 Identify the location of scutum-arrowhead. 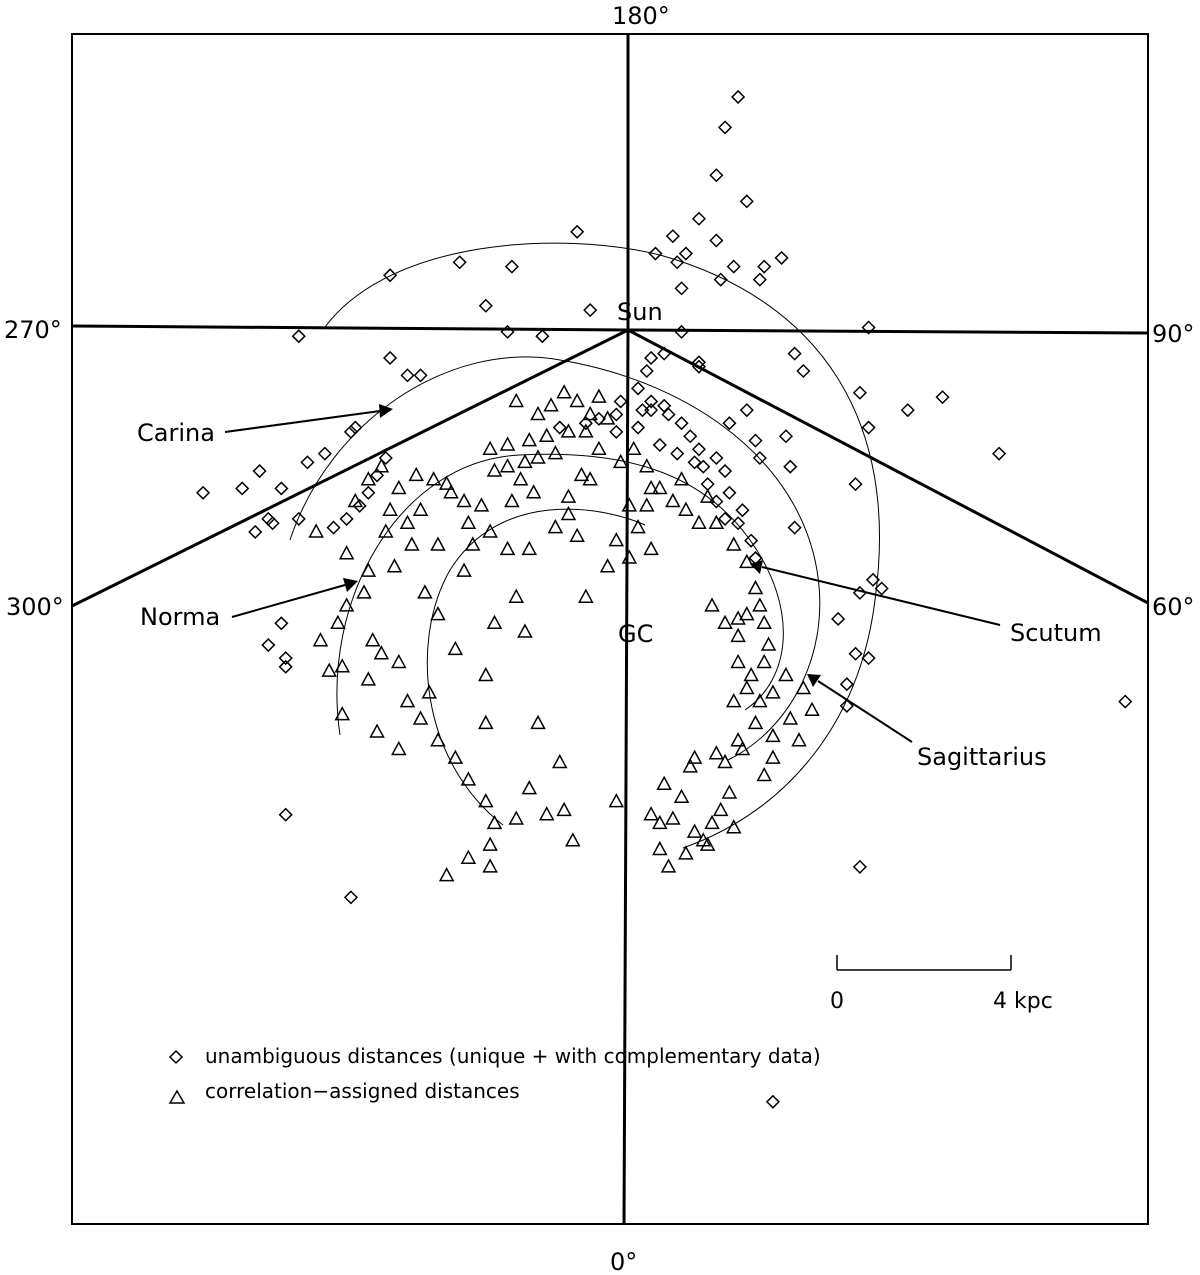
(756, 567).